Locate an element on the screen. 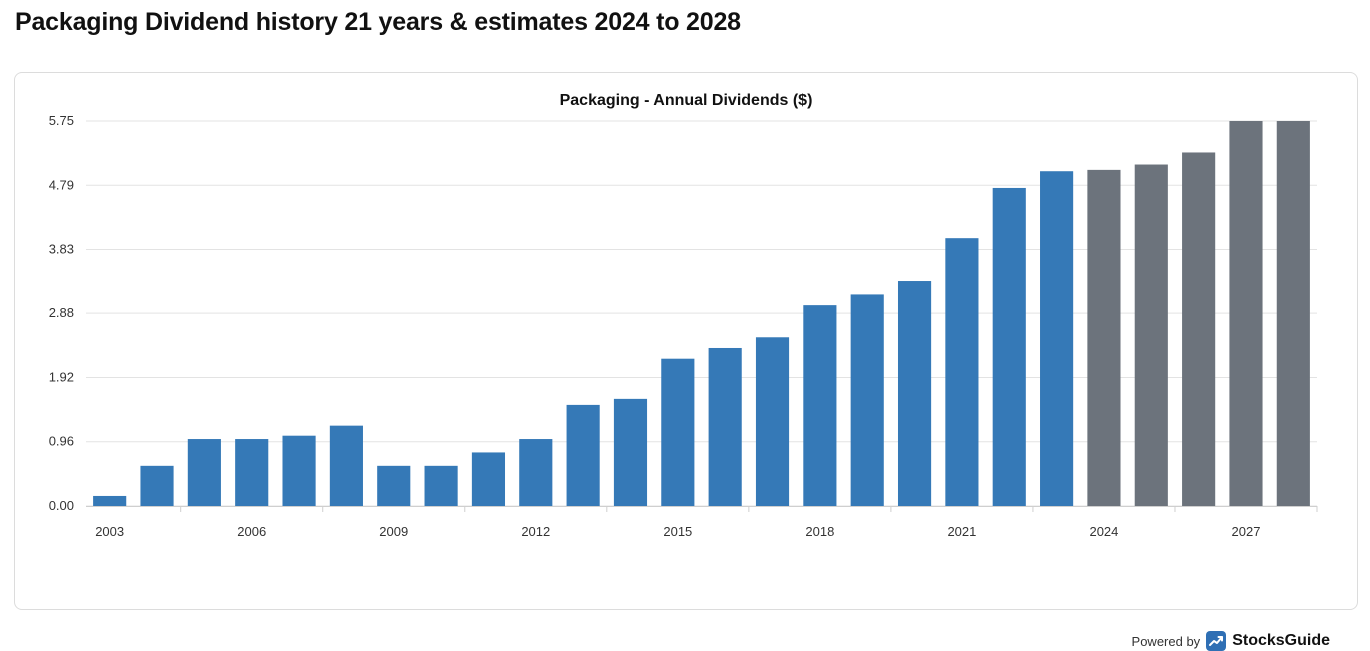  bar-2009 is located at coordinates (394, 485).